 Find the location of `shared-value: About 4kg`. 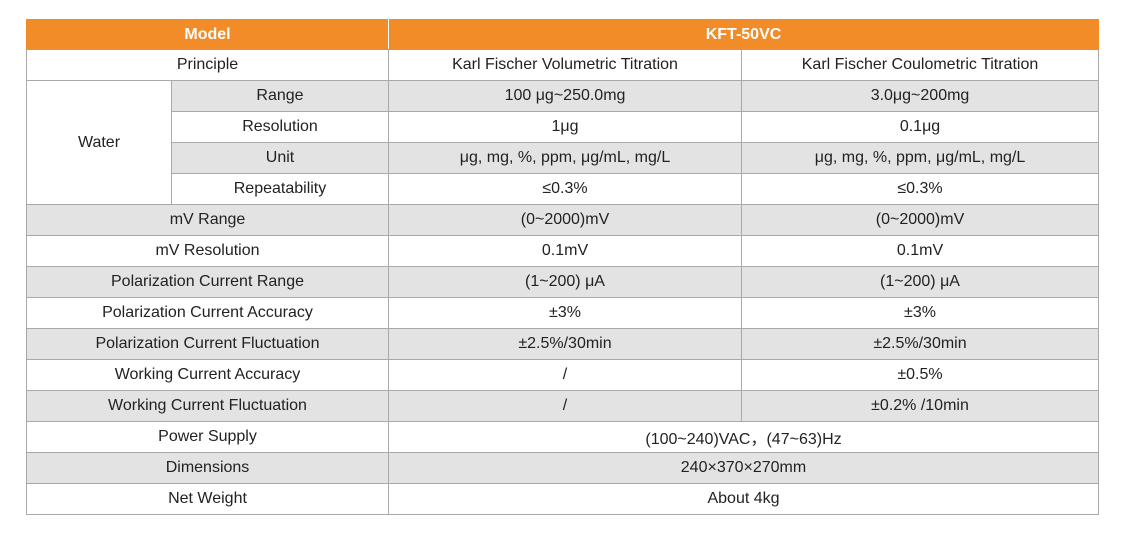

shared-value: About 4kg is located at coordinates (743, 499).